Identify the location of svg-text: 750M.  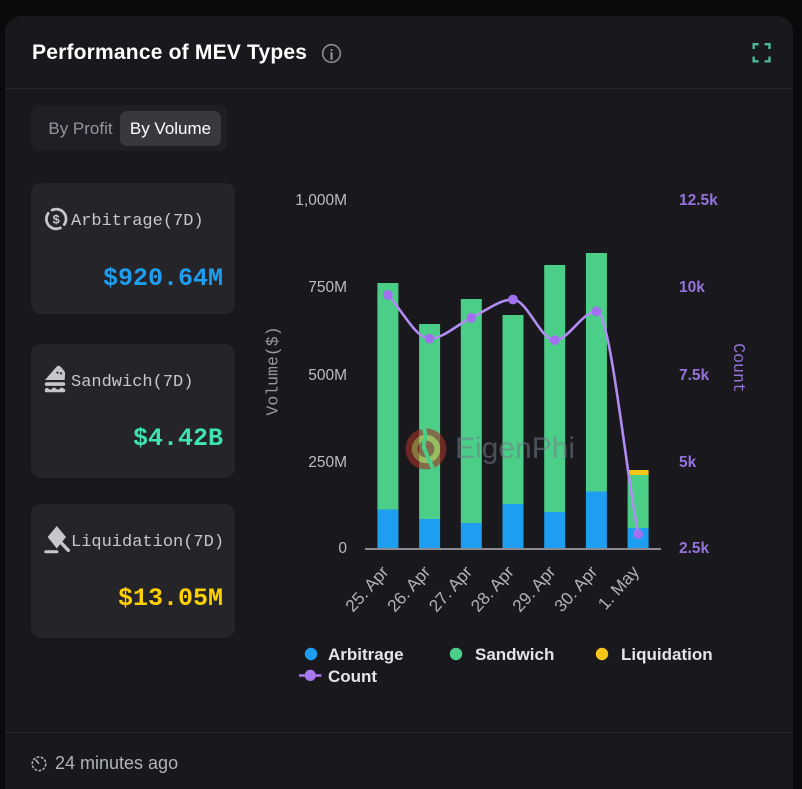
(327, 287).